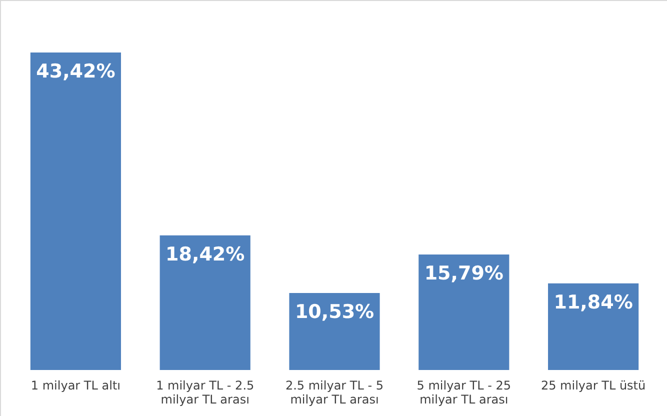  Describe the element at coordinates (334, 312) in the screenshot. I see `data-label: 10,53%` at that location.